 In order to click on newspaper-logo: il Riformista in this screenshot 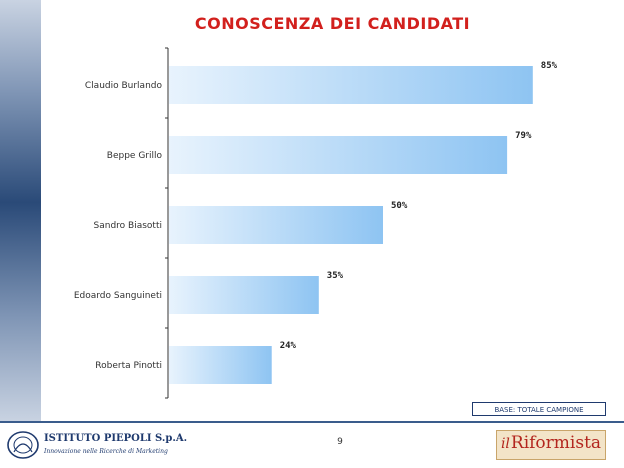, I will do `click(551, 445)`.